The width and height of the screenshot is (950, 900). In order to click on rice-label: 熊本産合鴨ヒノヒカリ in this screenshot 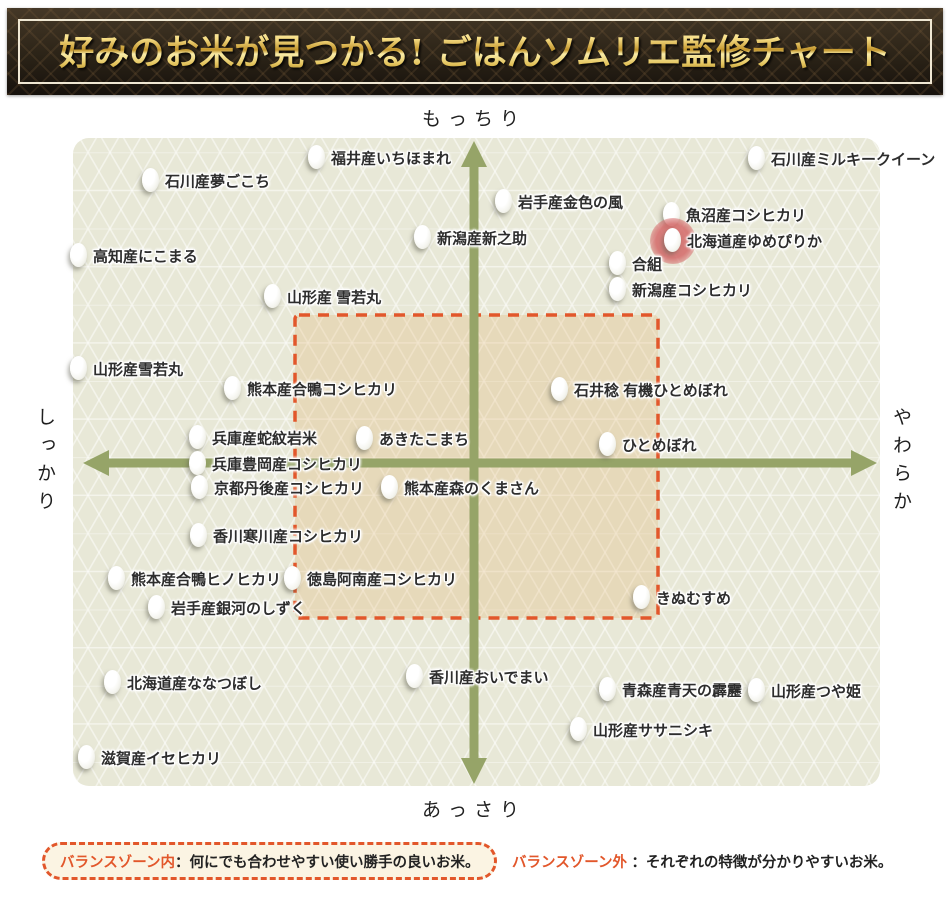, I will do `click(206, 580)`.